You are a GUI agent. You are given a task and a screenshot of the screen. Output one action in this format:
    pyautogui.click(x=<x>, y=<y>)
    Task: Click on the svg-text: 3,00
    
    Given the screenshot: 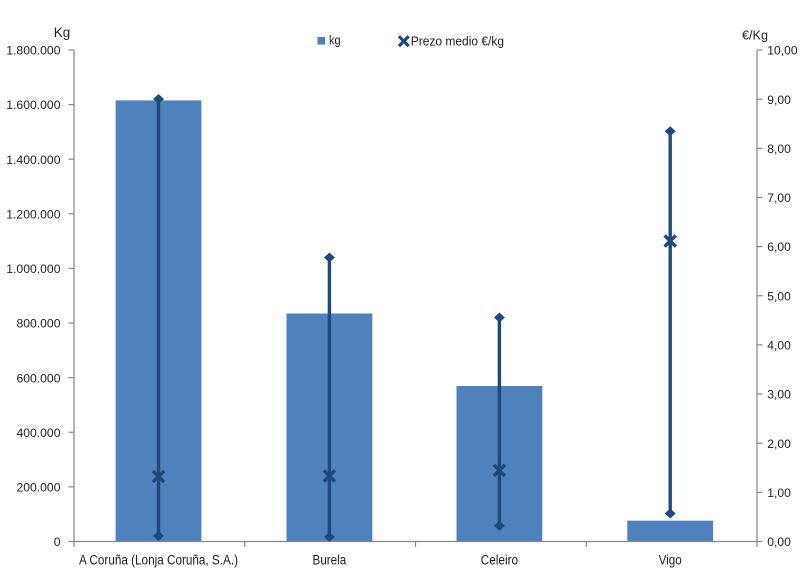 What is the action you would take?
    pyautogui.click(x=779, y=395)
    